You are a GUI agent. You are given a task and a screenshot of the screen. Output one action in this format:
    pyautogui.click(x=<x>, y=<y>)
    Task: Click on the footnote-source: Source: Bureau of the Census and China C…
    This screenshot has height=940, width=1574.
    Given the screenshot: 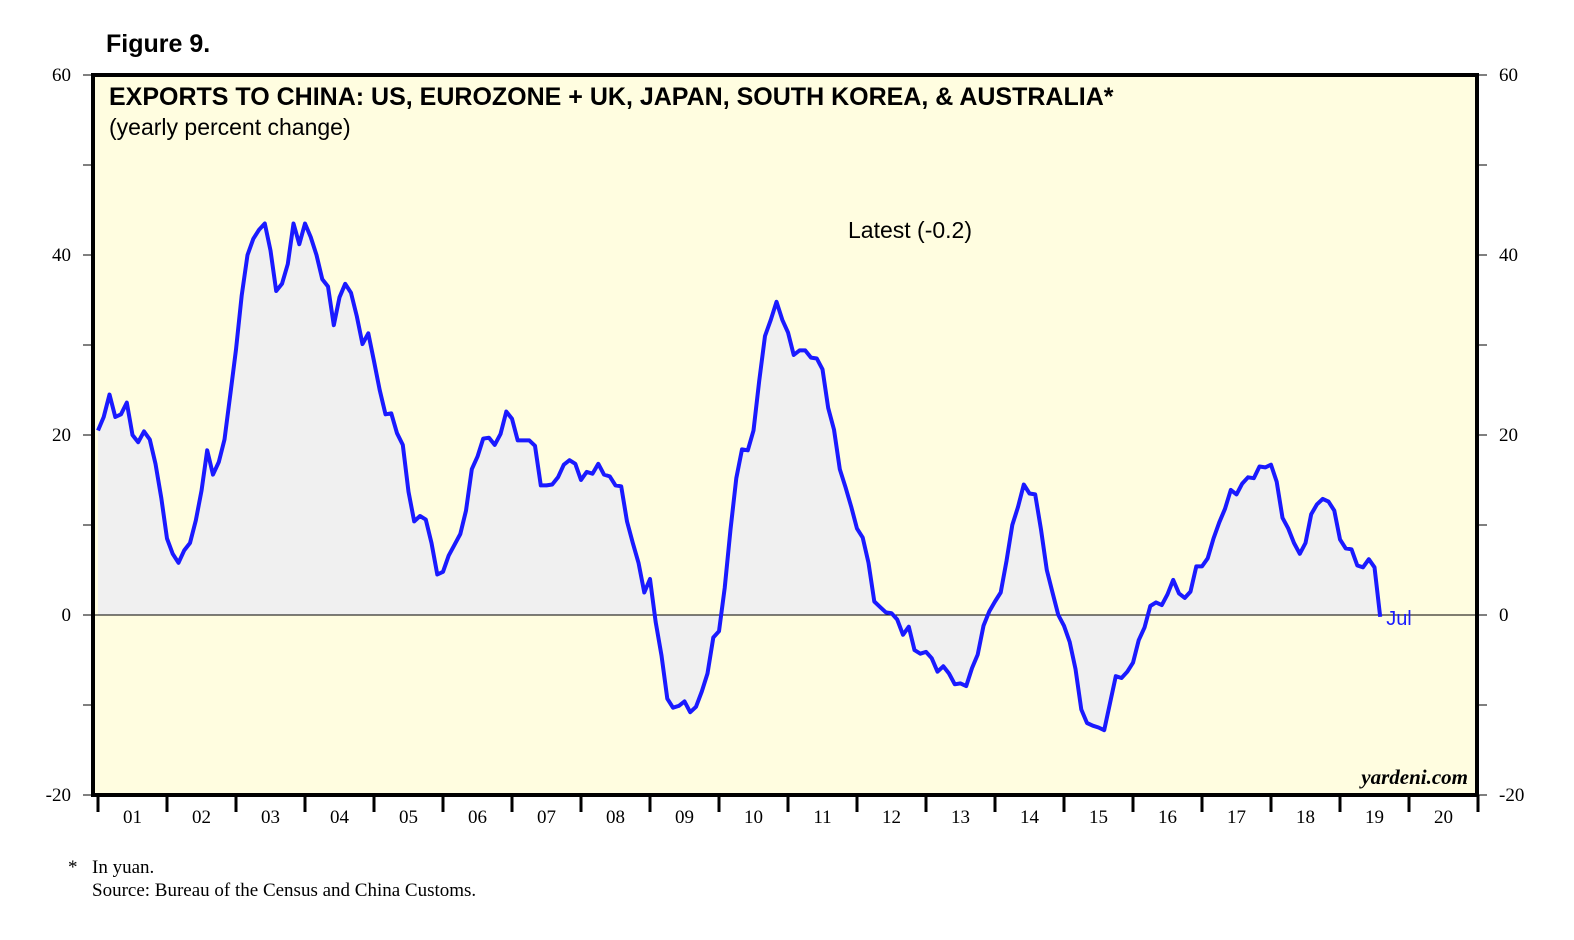 What is the action you would take?
    pyautogui.click(x=284, y=890)
    